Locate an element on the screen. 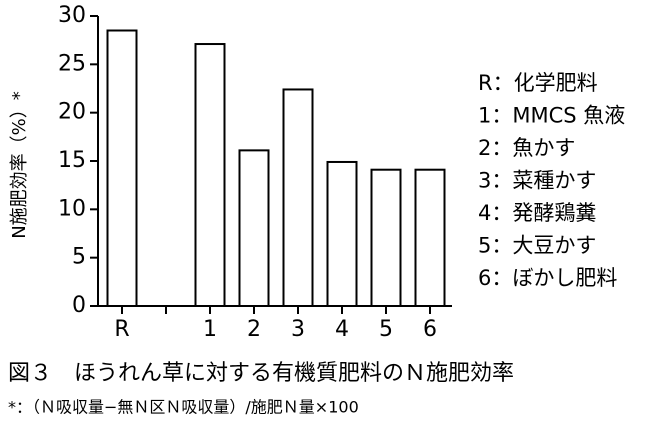 This screenshot has height=426, width=659. caption: 図３ ほうれん草に対する有機質肥料のＮ施肥効率 is located at coordinates (261, 373).